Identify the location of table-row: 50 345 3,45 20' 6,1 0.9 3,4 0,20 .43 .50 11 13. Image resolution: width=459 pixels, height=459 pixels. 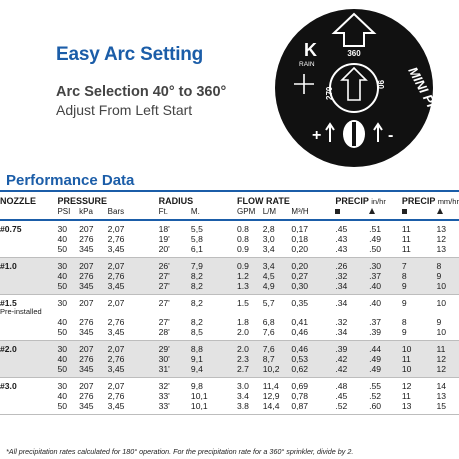
(229, 251).